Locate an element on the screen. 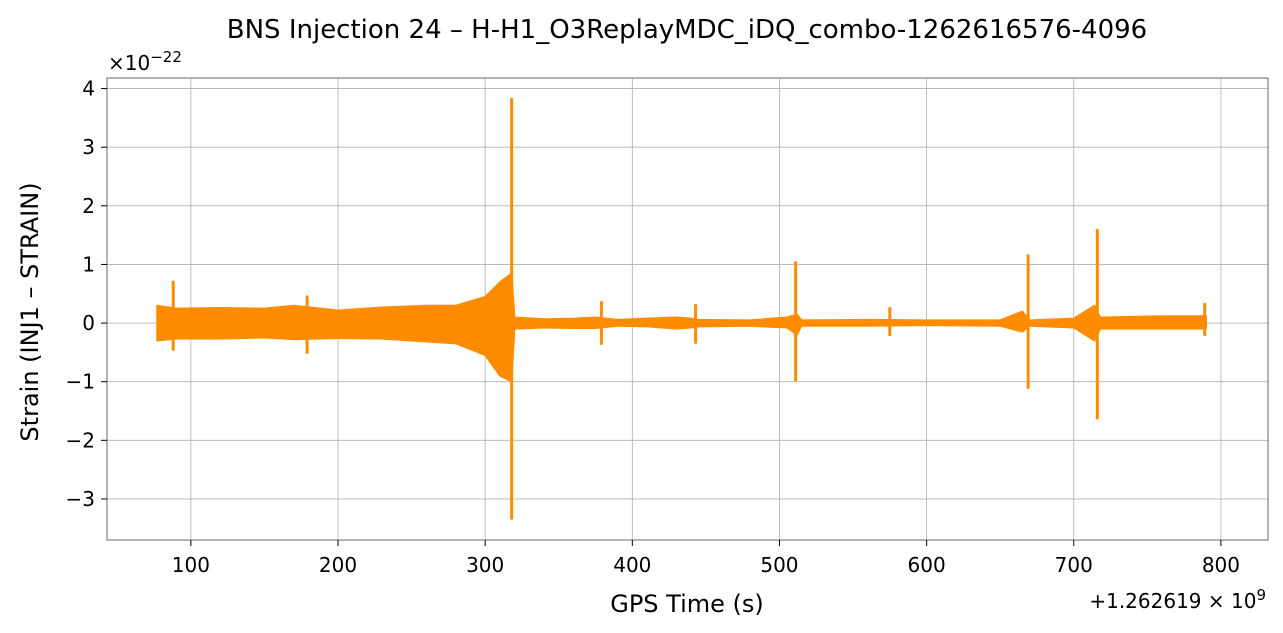 The height and width of the screenshot is (633, 1283). y-tick-label: 1 is located at coordinates (88, 264).